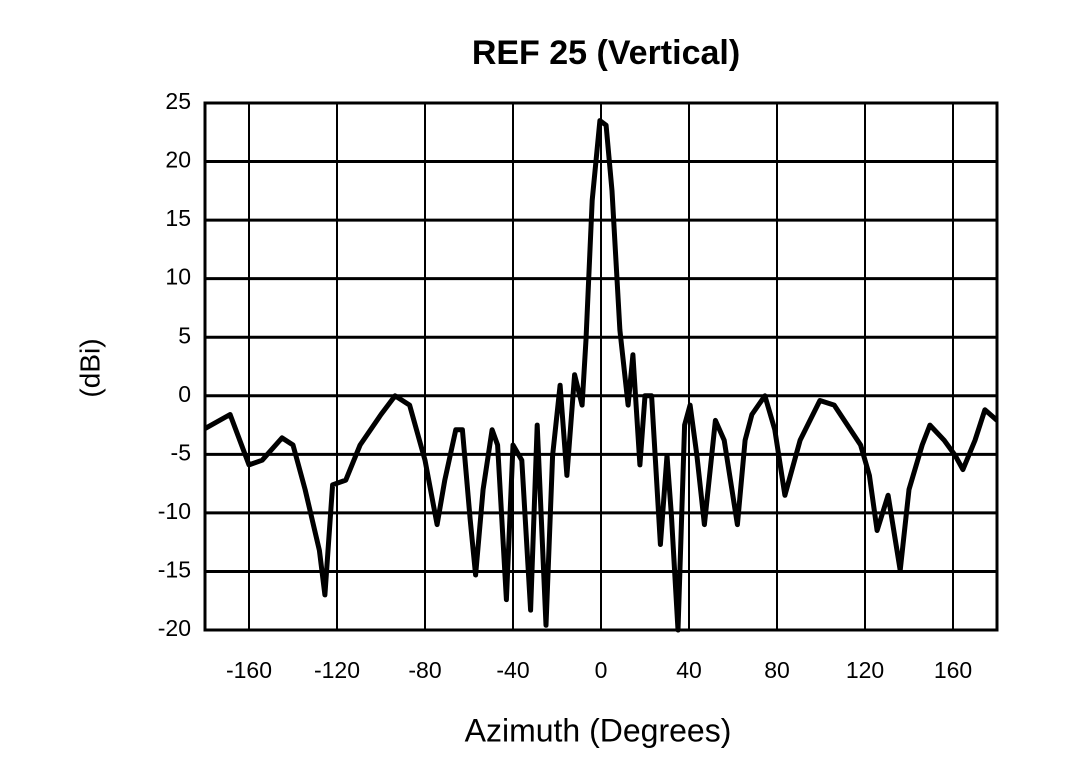  Describe the element at coordinates (601, 670) in the screenshot. I see `x-tick-label: 0` at that location.